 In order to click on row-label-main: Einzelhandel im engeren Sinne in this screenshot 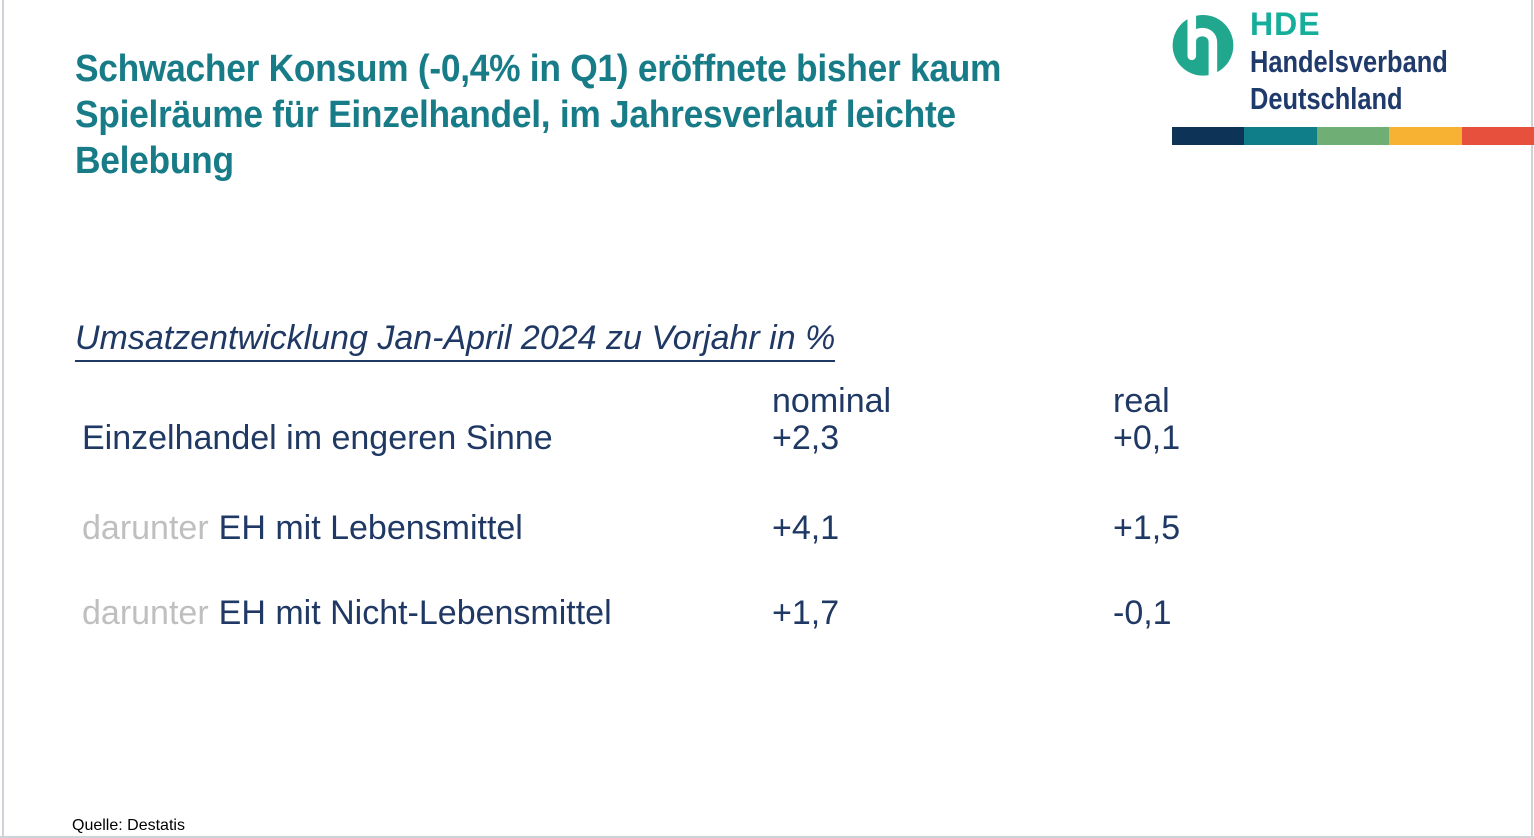, I will do `click(317, 438)`.